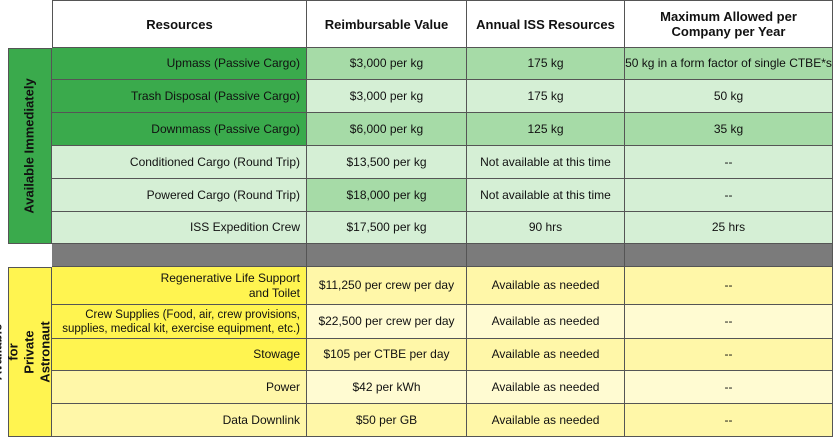 The width and height of the screenshot is (836, 439). Describe the element at coordinates (729, 24) in the screenshot. I see `header-maximum-allowed: Maximum Allowed per Company per Year` at that location.